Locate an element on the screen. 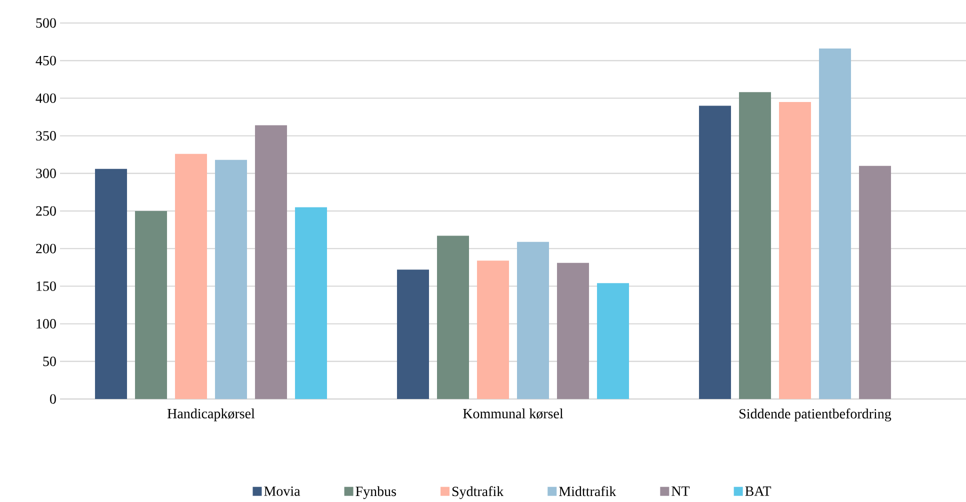 The height and width of the screenshot is (502, 966). y-tick-label: 250 is located at coordinates (46, 211).